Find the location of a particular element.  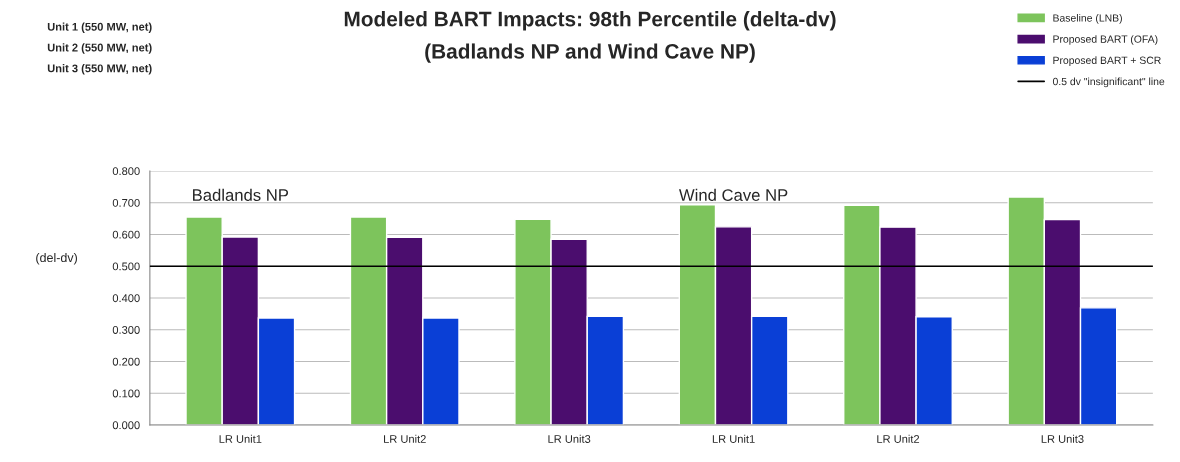

y-tick-label: 0.800 is located at coordinates (126, 171).